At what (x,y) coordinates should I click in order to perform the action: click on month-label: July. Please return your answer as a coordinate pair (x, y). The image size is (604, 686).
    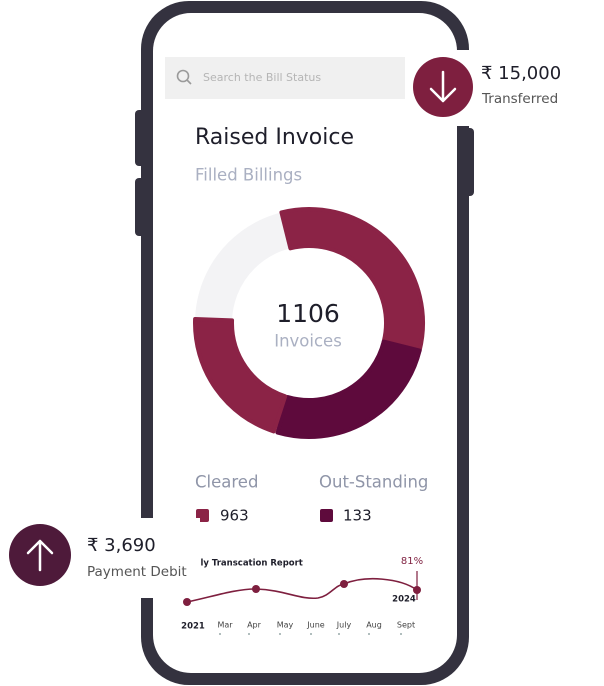
    Looking at the image, I should click on (344, 625).